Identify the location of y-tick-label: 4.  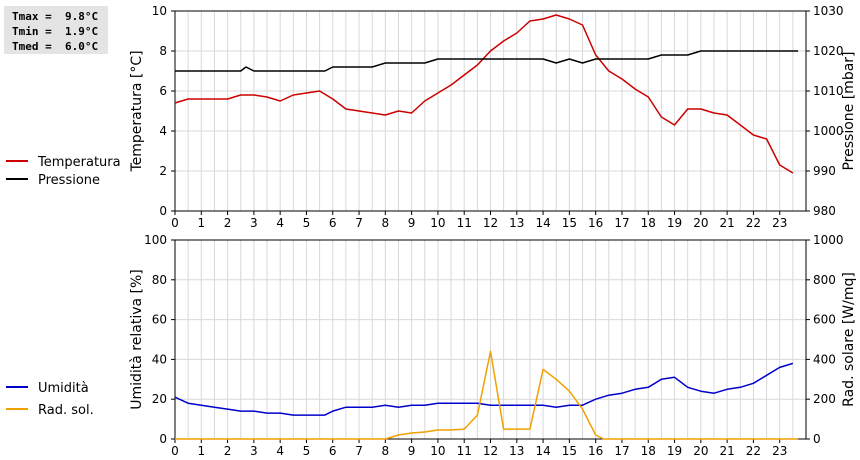
(163, 131).